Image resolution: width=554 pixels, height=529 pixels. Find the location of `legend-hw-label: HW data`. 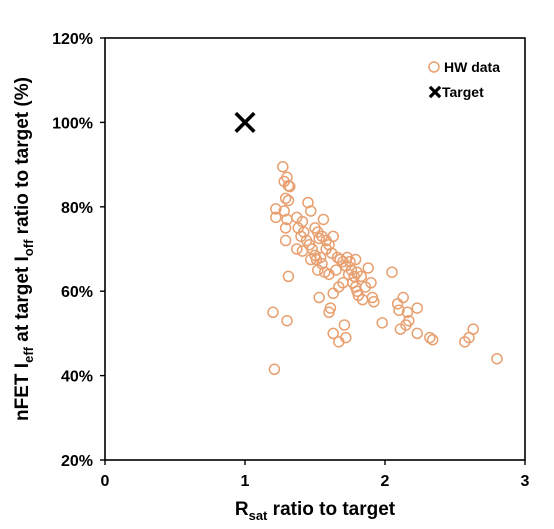

legend-hw-label: HW data is located at coordinates (472, 67).